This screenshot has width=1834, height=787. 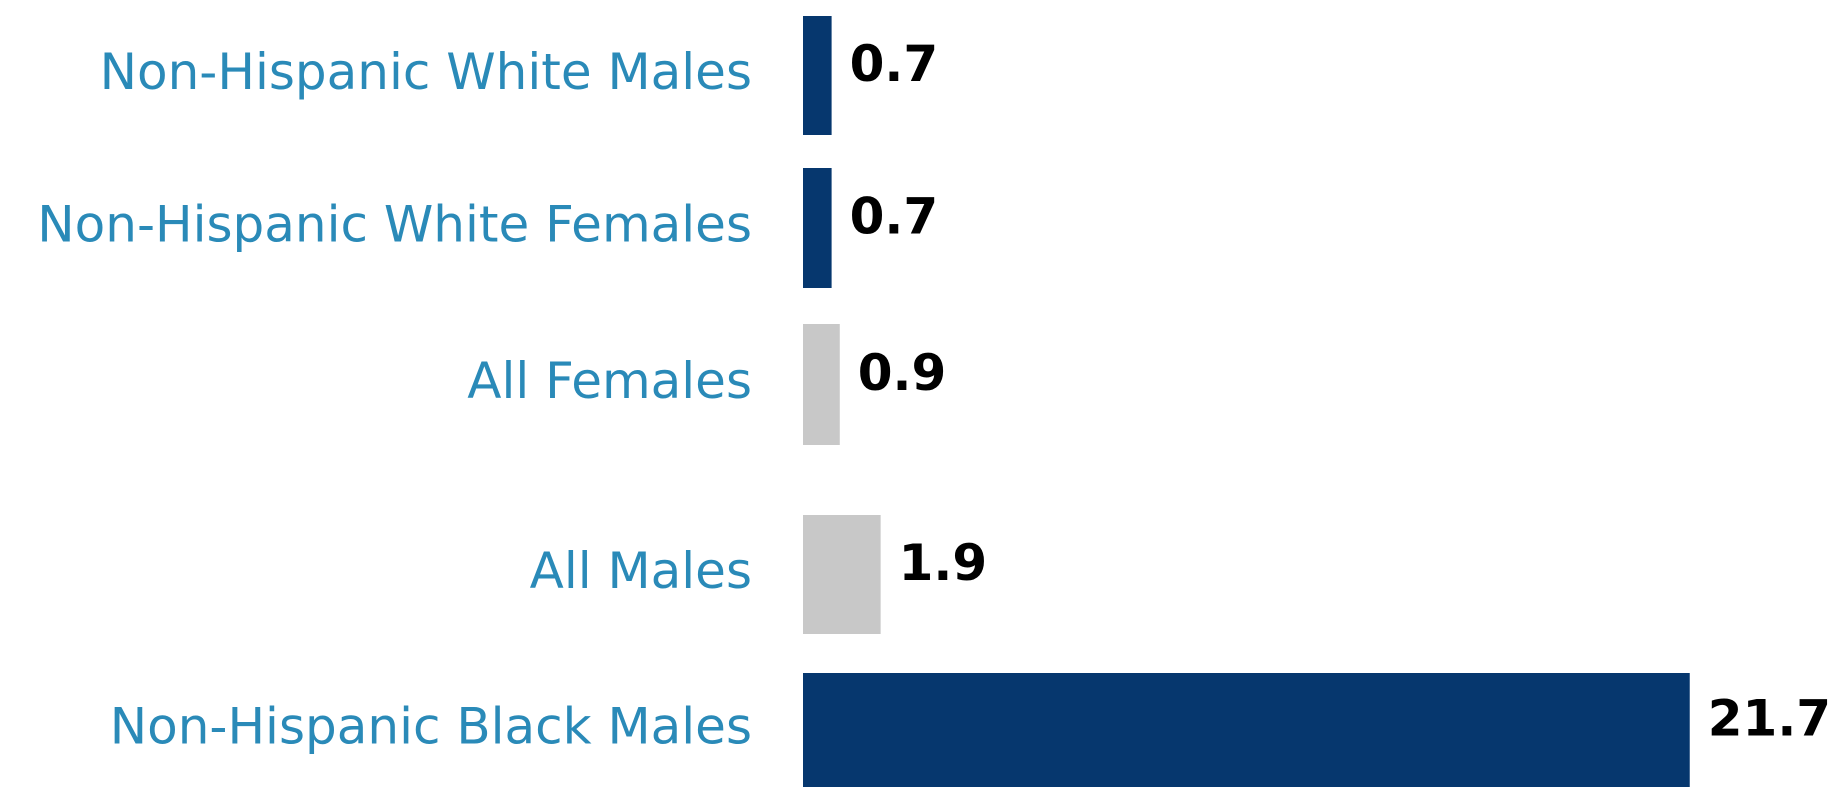 What do you see at coordinates (426, 72) in the screenshot?
I see `category-label: Non-Hispanic White Males` at bounding box center [426, 72].